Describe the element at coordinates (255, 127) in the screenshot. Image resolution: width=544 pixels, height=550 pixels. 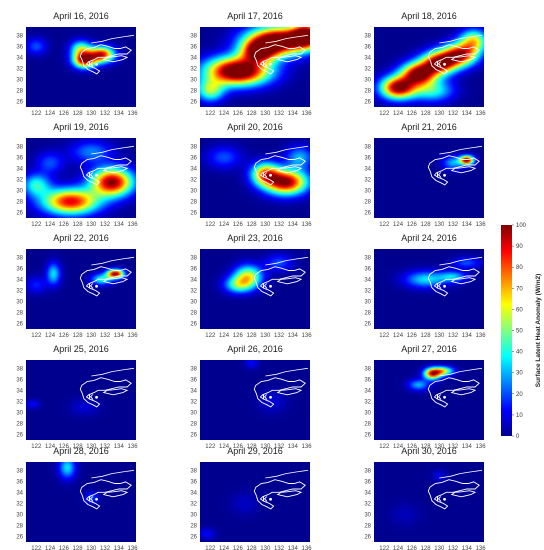
I see `panel-title: April 20, 2016` at that location.